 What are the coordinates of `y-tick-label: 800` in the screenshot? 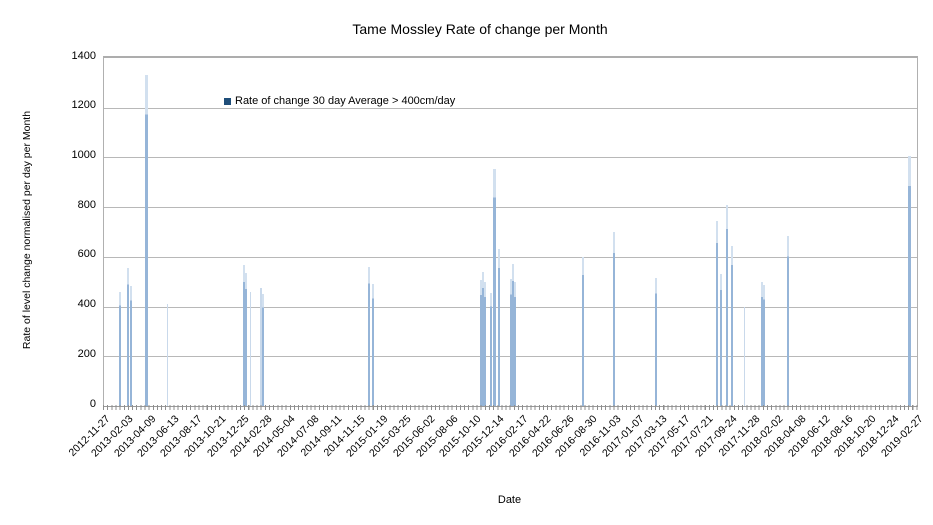 It's located at (86, 204).